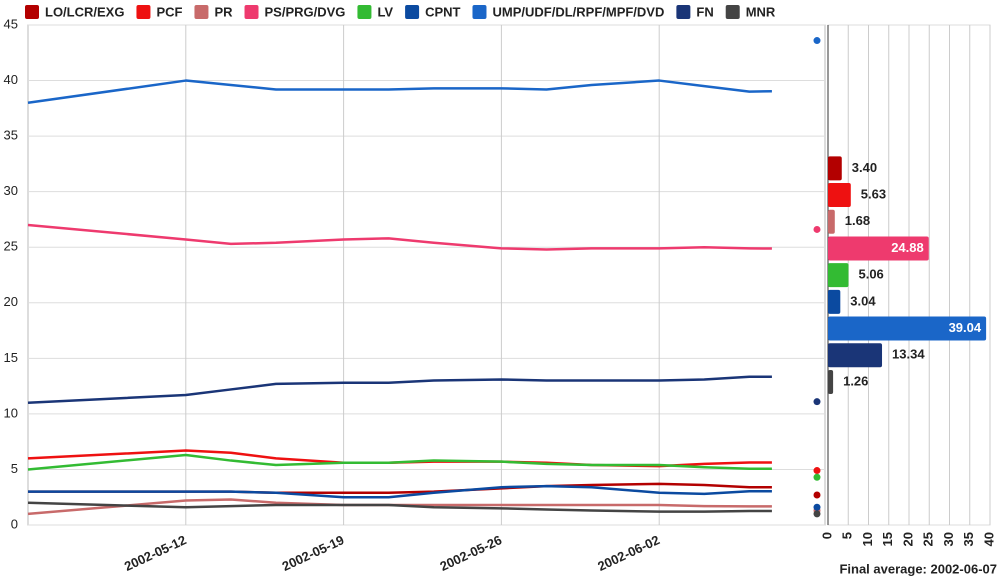  Describe the element at coordinates (305, 11) in the screenshot. I see `legend-label: PS/PRG/DVG` at that location.